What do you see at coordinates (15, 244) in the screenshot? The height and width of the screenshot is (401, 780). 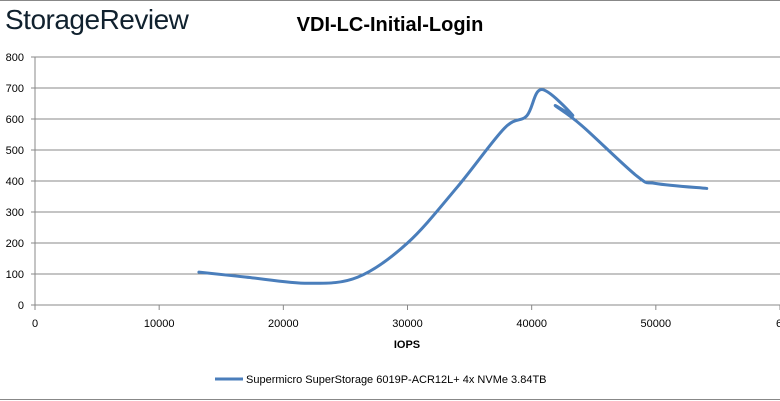 I see `y-tick-label: 200` at bounding box center [15, 244].